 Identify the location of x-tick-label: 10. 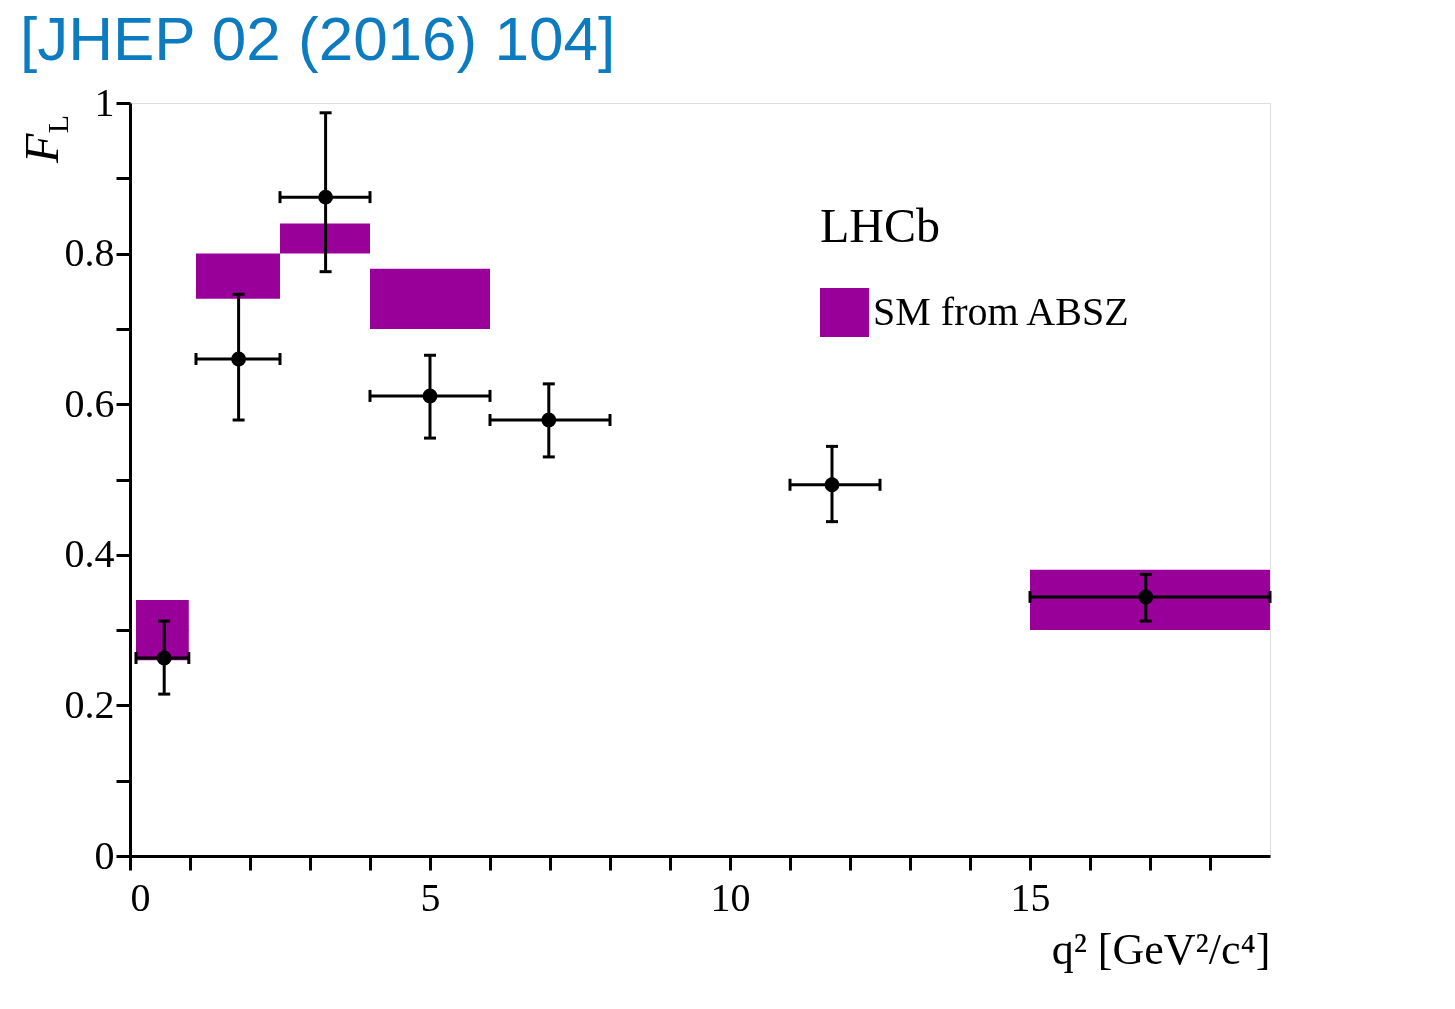
(730, 897).